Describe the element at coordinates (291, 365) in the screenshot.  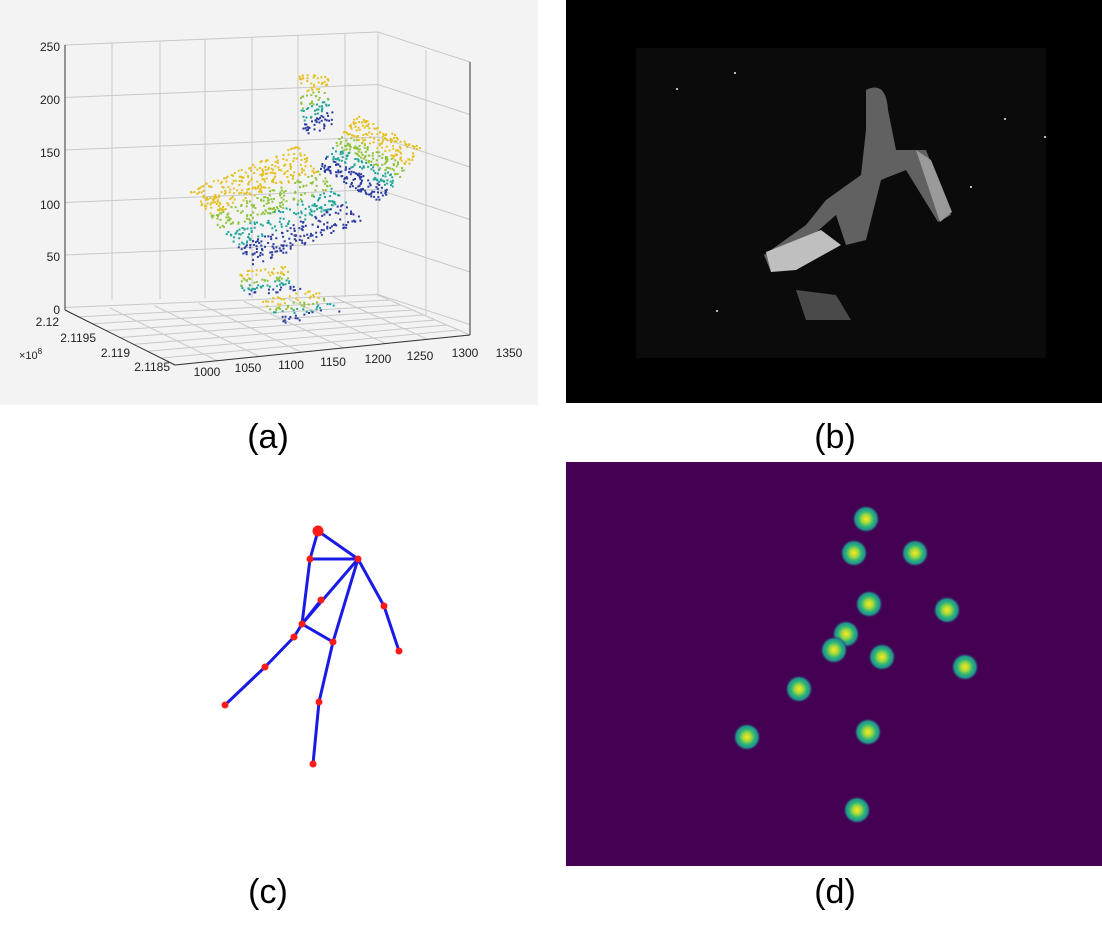
I see `x-tick-label: 1100` at that location.